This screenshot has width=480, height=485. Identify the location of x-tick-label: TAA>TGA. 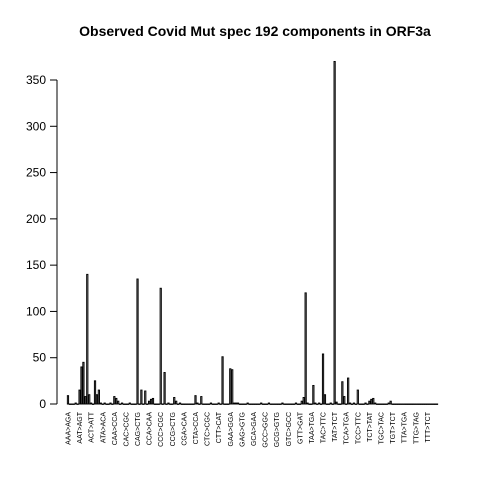
(312, 428).